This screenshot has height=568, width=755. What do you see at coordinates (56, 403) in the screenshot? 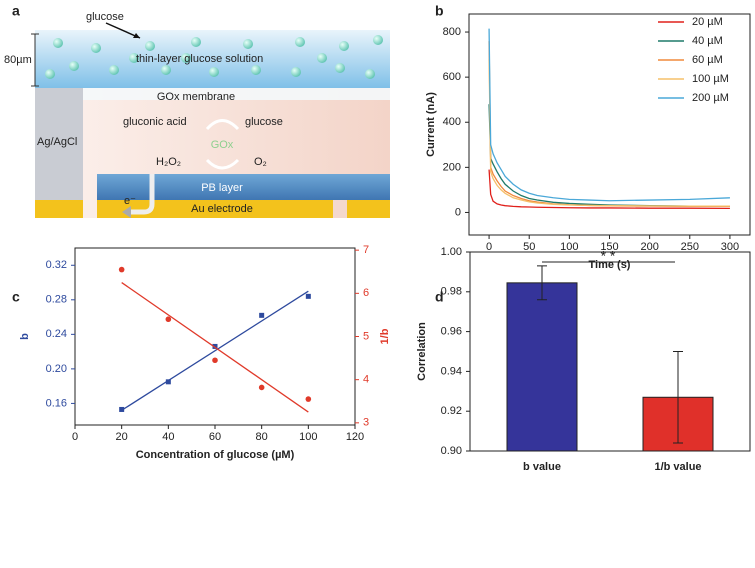
I see `y-tick-label: 0.16` at bounding box center [56, 403].